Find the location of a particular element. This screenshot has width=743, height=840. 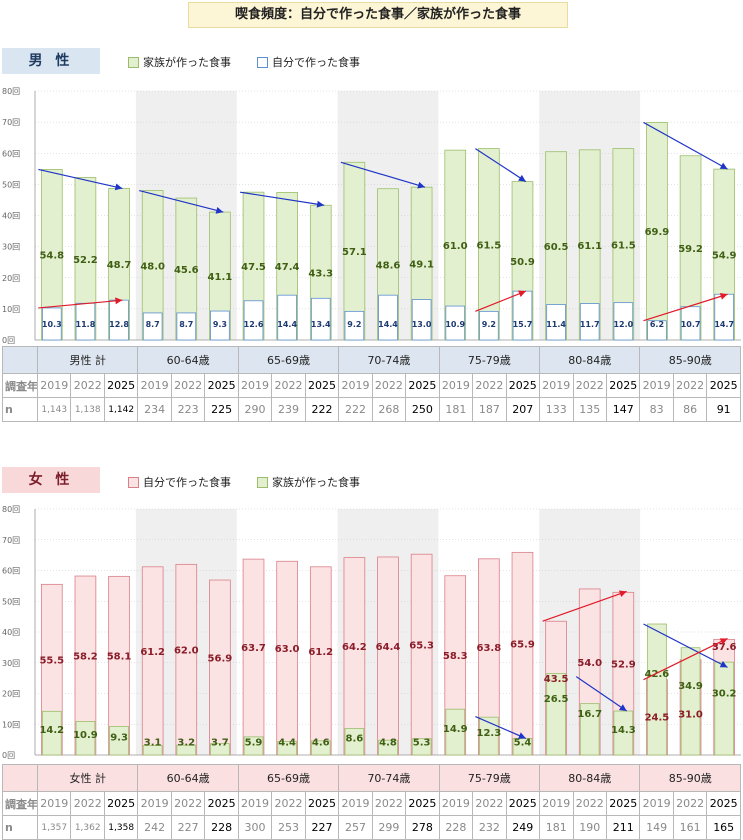

group-header: 80-84歳 is located at coordinates (590, 778).